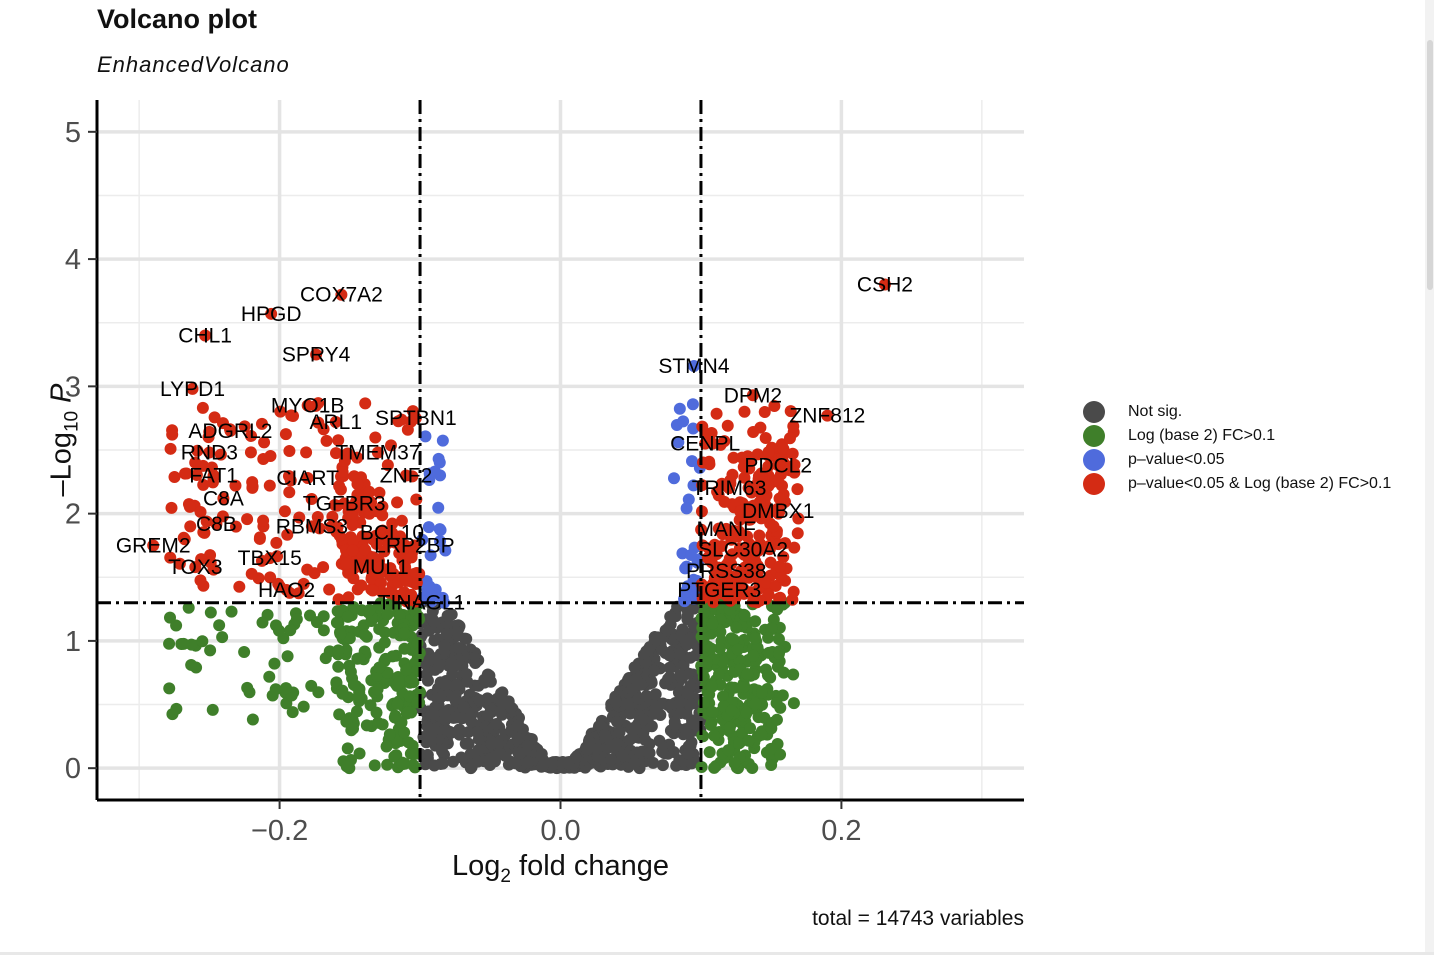 This screenshot has width=1434, height=955. What do you see at coordinates (193, 64) in the screenshot?
I see `chart-subtitle: EnhancedVolcano` at bounding box center [193, 64].